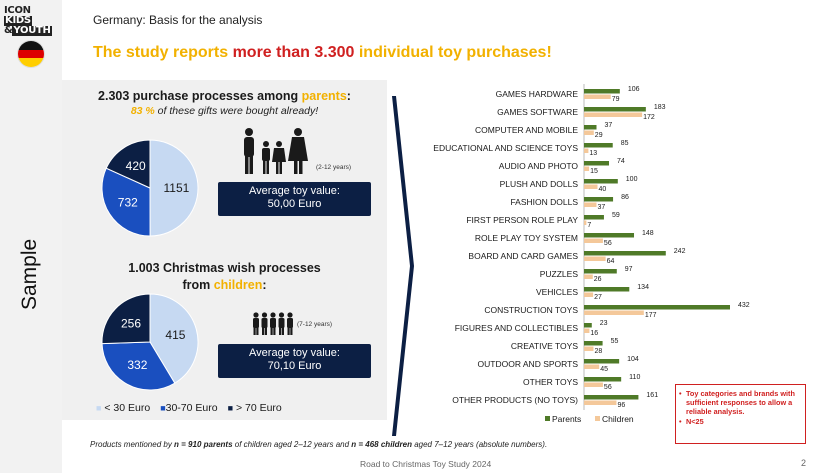  I want to click on parents-age-range: (2-12 years), so click(334, 167).